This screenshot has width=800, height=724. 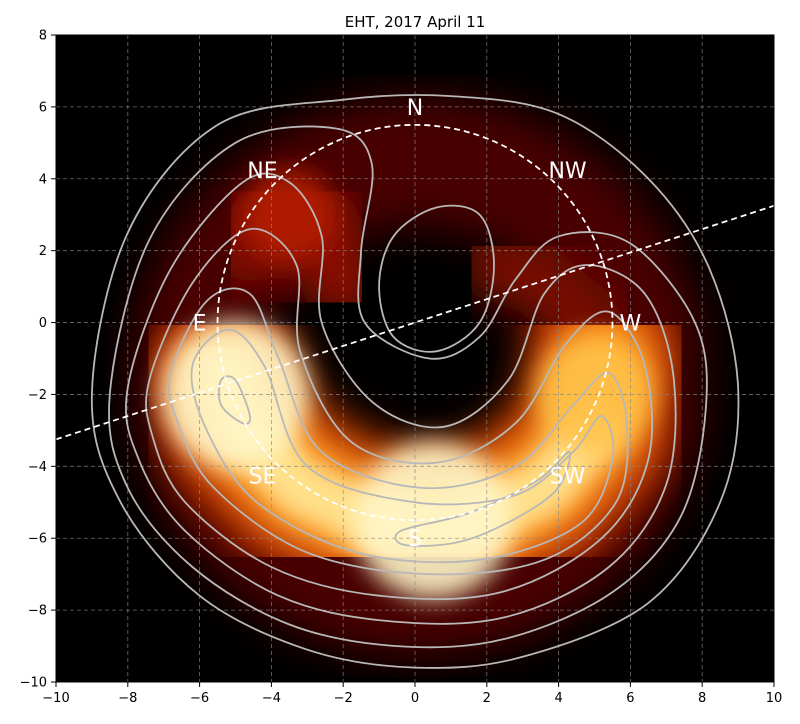 What do you see at coordinates (415, 22) in the screenshot?
I see `chart-title: EHT, 2017 April 11` at bounding box center [415, 22].